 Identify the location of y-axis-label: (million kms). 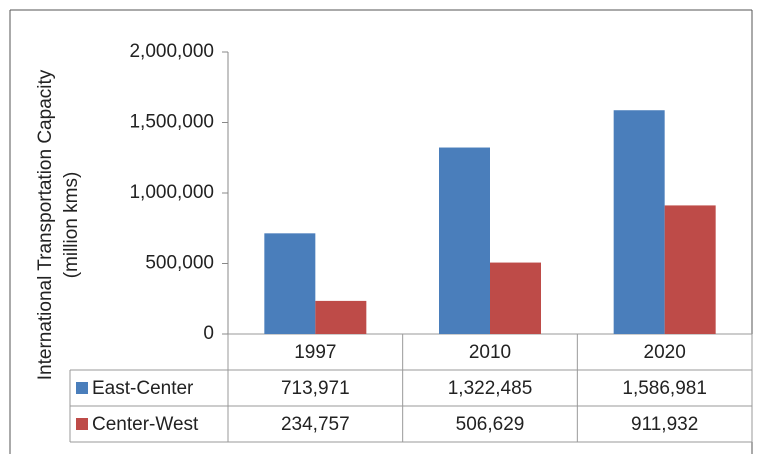
(71, 225).